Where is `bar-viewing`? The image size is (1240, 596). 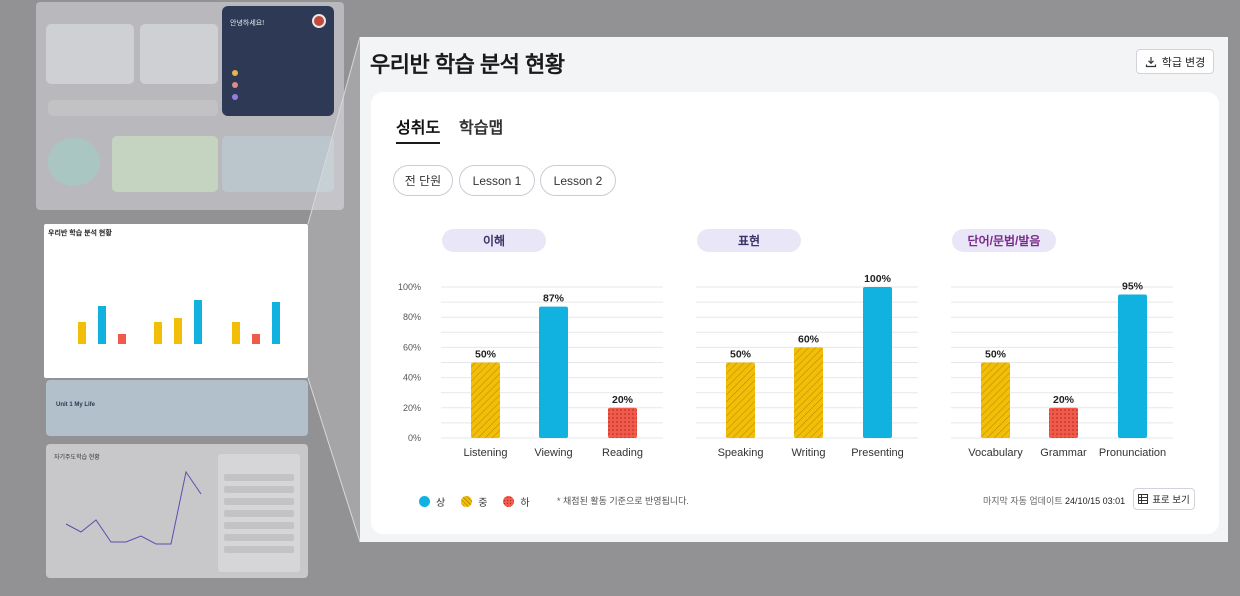 bar-viewing is located at coordinates (553, 372).